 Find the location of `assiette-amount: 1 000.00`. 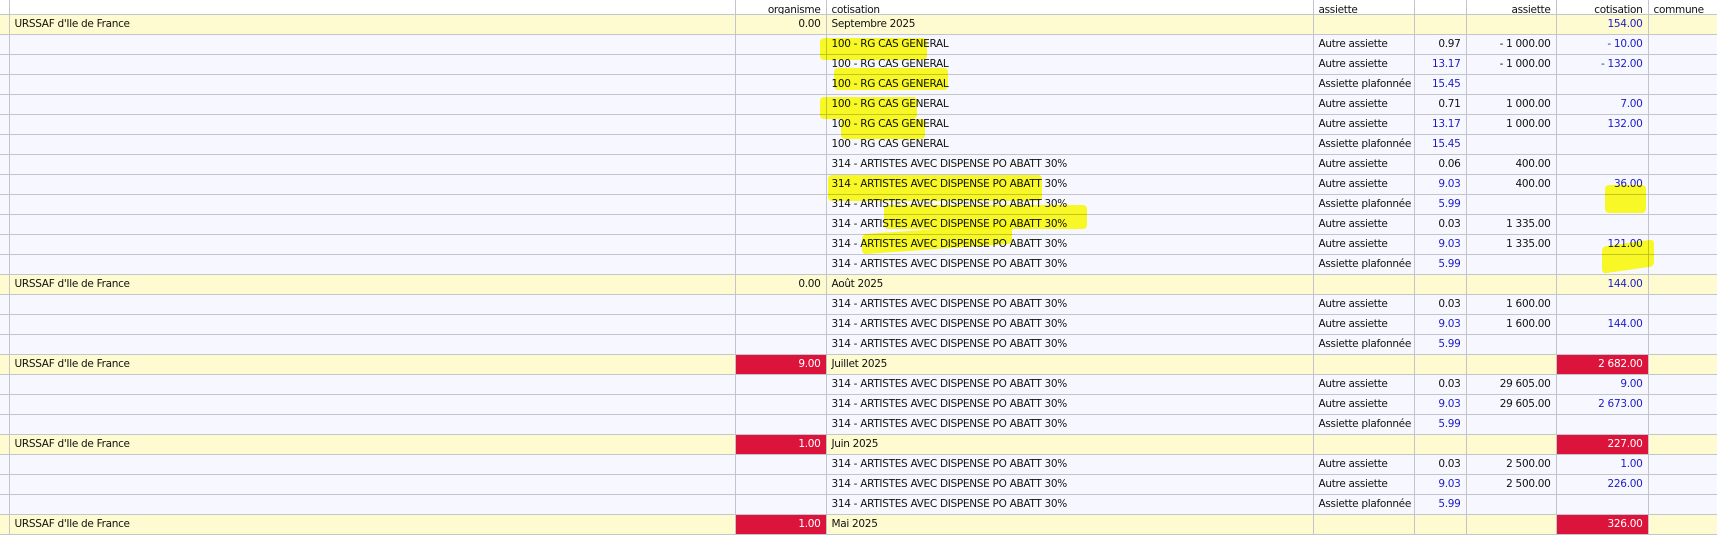

assiette-amount: 1 000.00 is located at coordinates (1511, 104).